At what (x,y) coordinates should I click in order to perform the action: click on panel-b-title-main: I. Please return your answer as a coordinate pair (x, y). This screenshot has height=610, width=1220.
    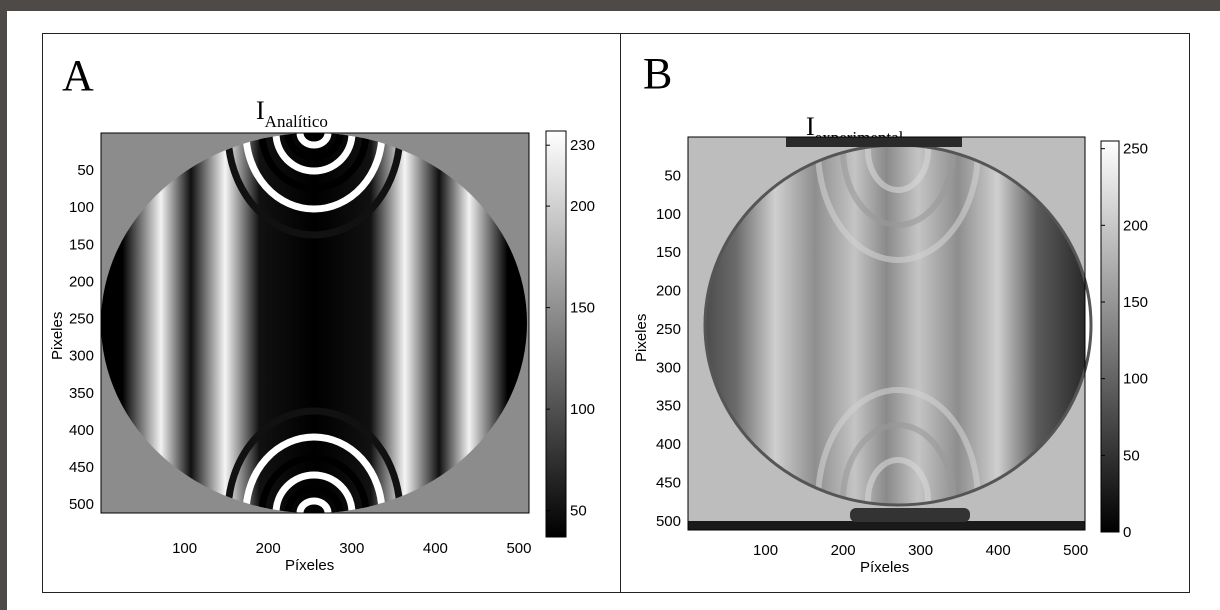
    Looking at the image, I should click on (810, 126).